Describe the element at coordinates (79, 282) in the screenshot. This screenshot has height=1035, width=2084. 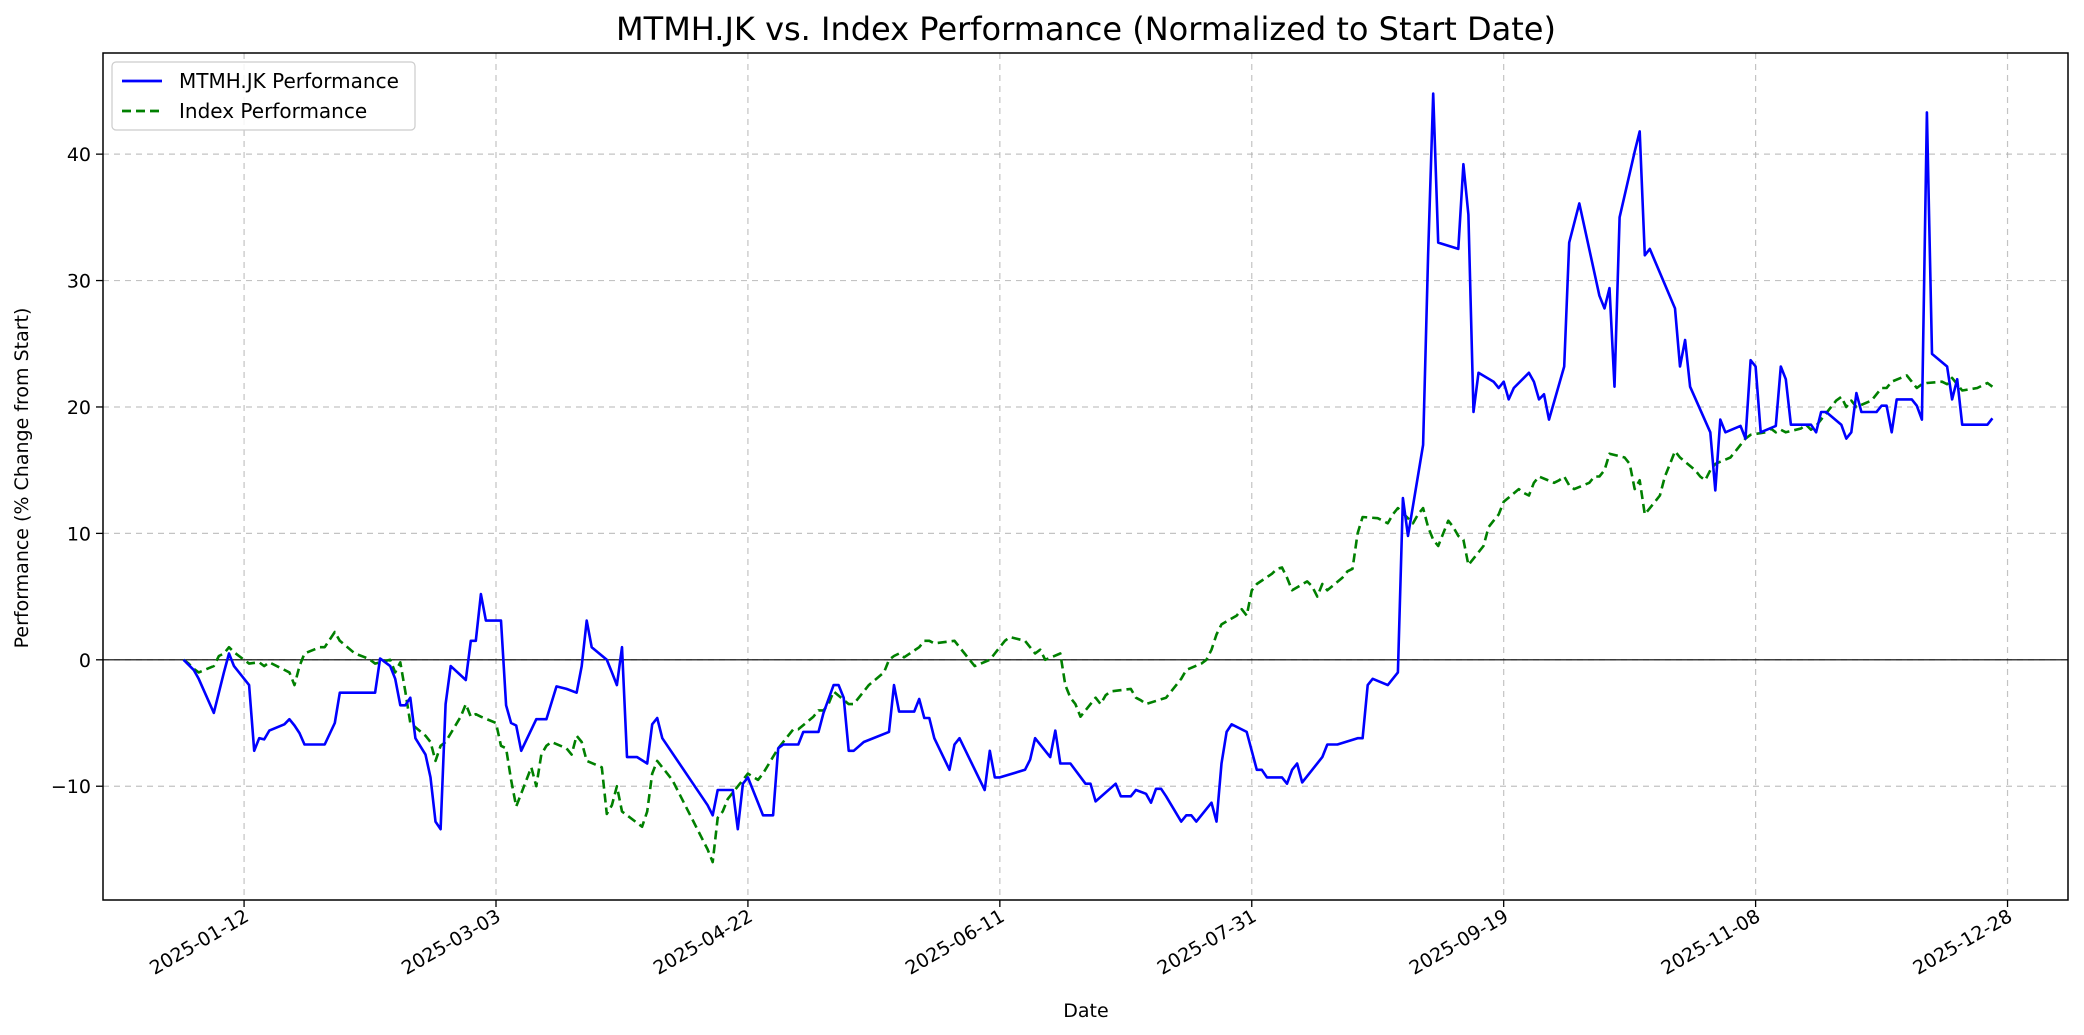
I see `y-tick-label: 30` at that location.